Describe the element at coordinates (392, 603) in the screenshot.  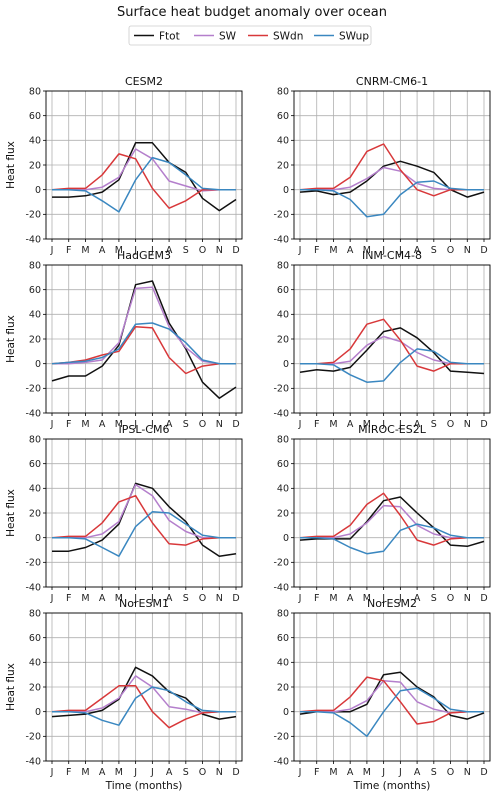
I see `panel-title: NorESM2` at that location.